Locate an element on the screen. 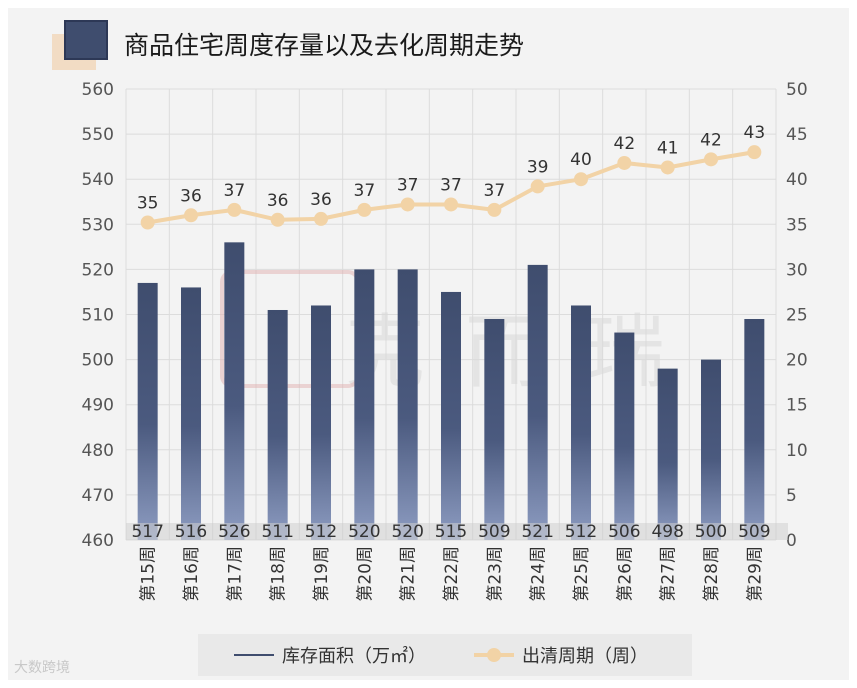 This screenshot has height=688, width=857. category-label: 第26周 is located at coordinates (625, 574).